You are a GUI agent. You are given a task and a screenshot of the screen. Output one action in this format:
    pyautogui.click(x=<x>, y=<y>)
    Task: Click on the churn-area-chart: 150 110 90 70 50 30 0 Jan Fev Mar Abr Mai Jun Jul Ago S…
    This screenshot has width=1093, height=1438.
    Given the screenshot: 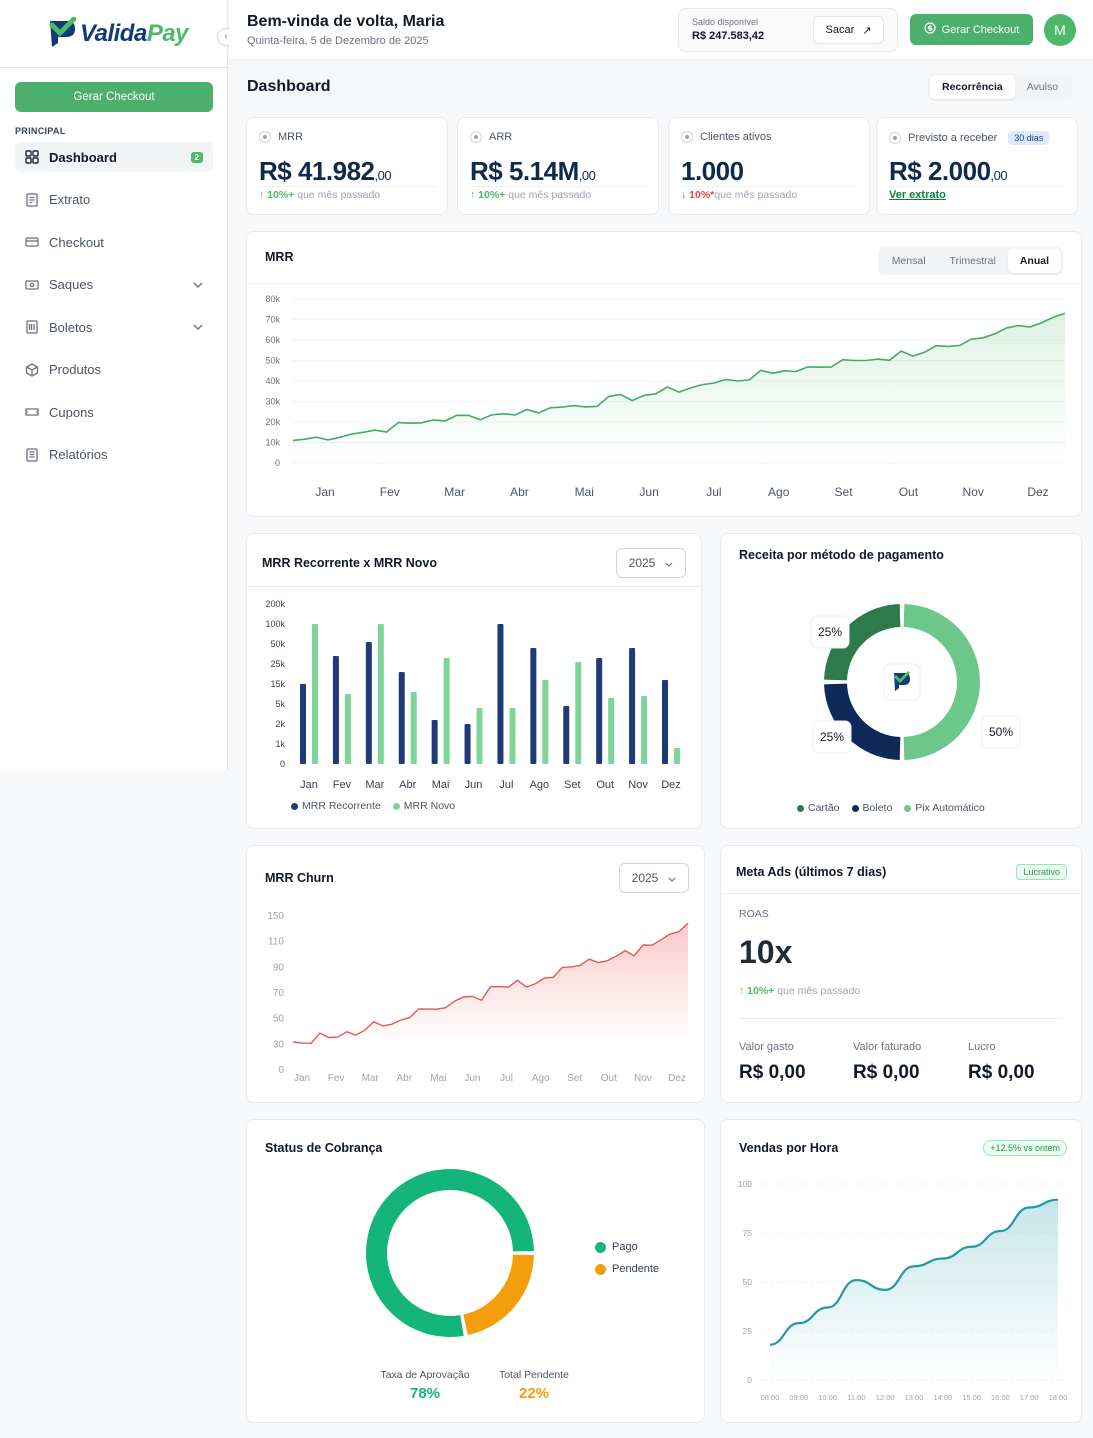 What is the action you would take?
    pyautogui.click(x=478, y=997)
    